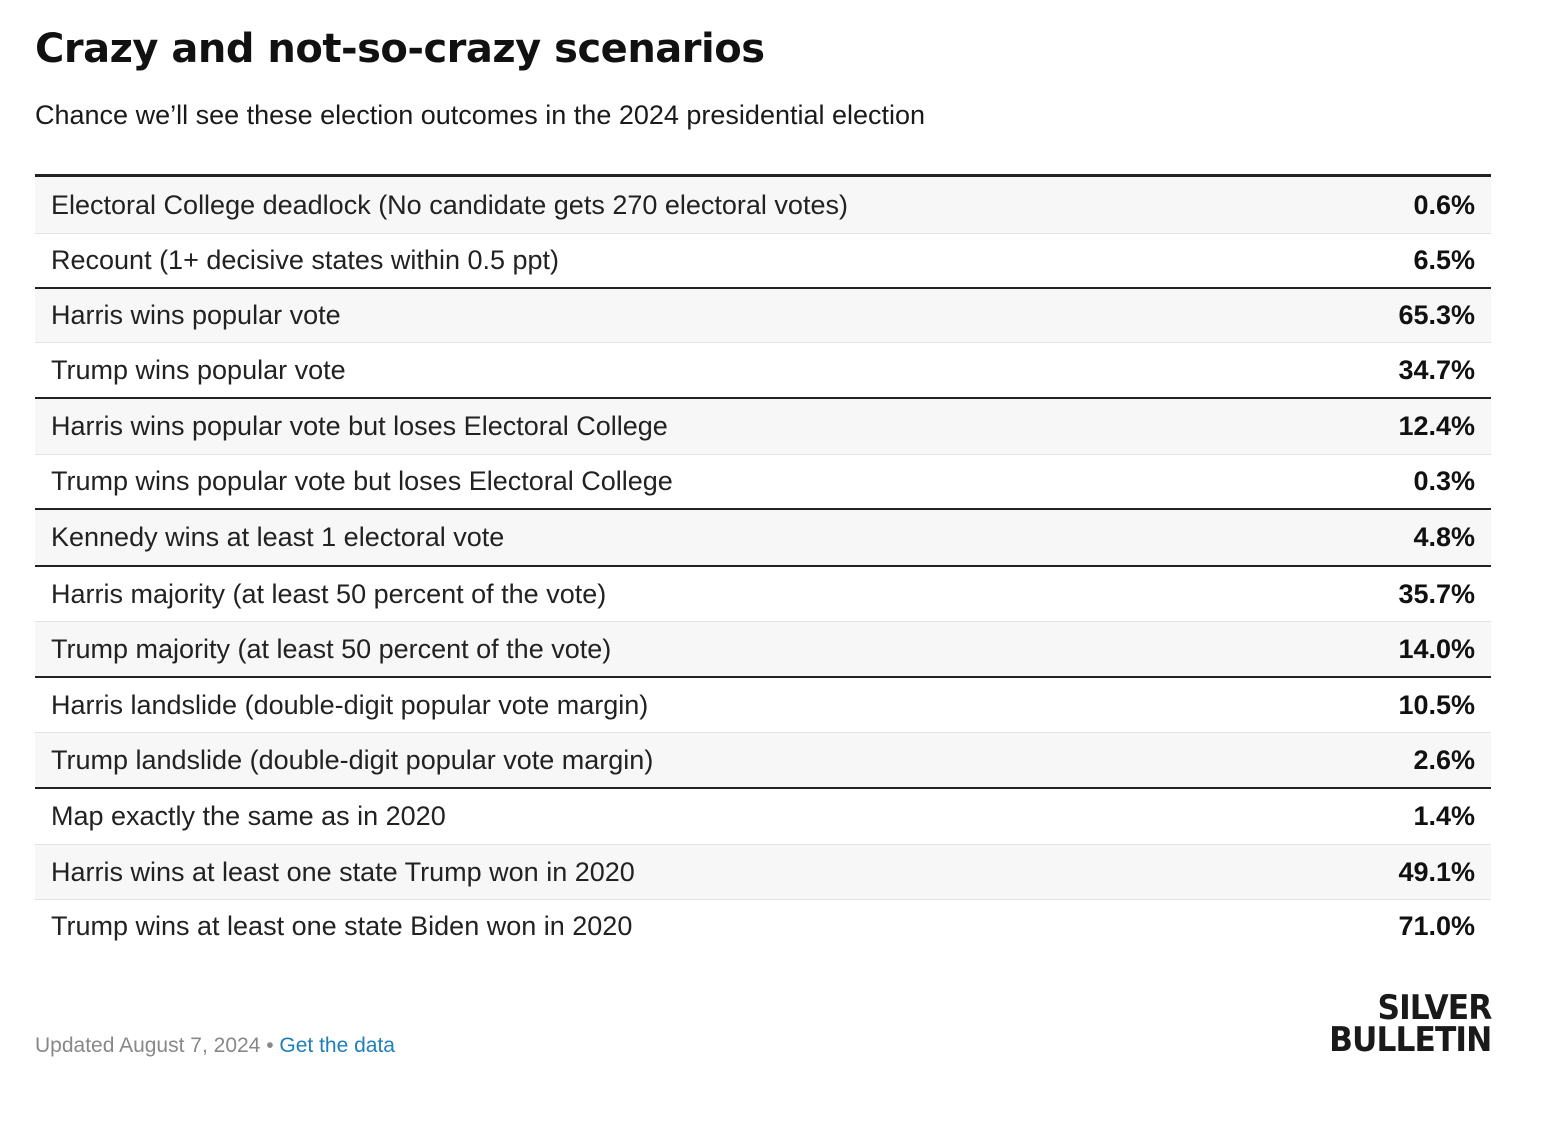 This screenshot has height=1124, width=1560. Describe the element at coordinates (1436, 871) in the screenshot. I see `scenario-chance: 49.1%` at that location.